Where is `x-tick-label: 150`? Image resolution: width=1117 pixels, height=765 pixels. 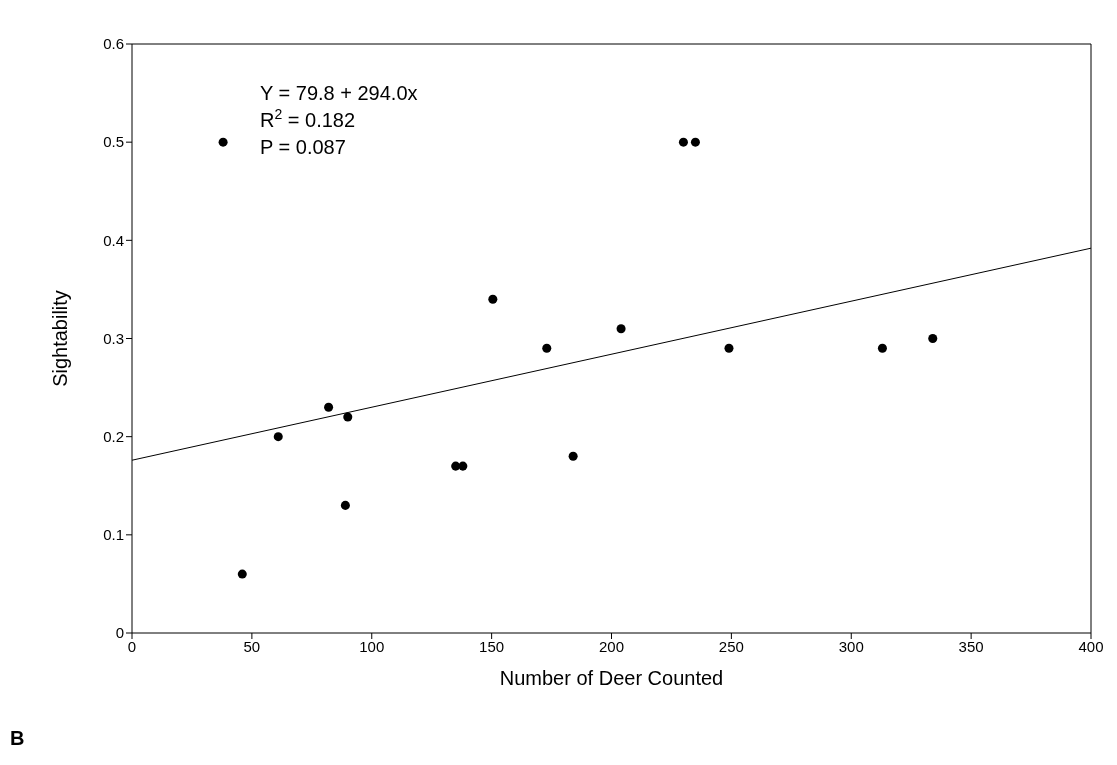 x-tick-label: 150 is located at coordinates (492, 646).